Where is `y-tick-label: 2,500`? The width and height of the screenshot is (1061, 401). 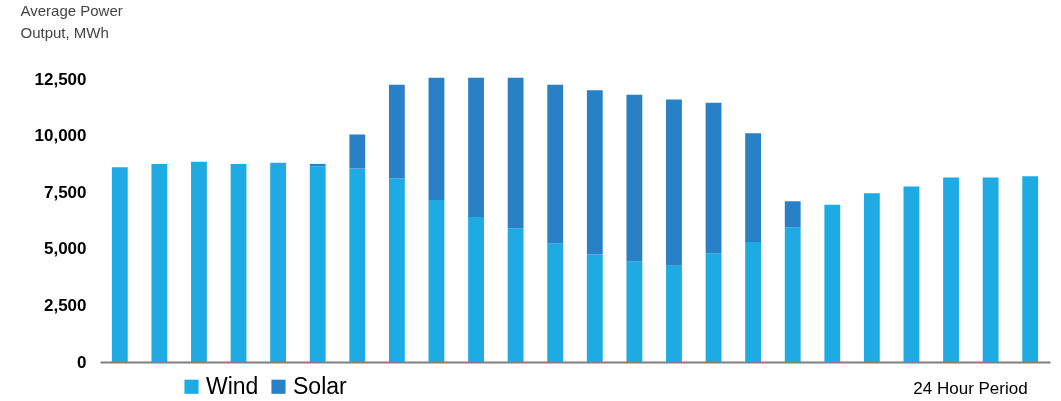
y-tick-label: 2,500 is located at coordinates (65, 305).